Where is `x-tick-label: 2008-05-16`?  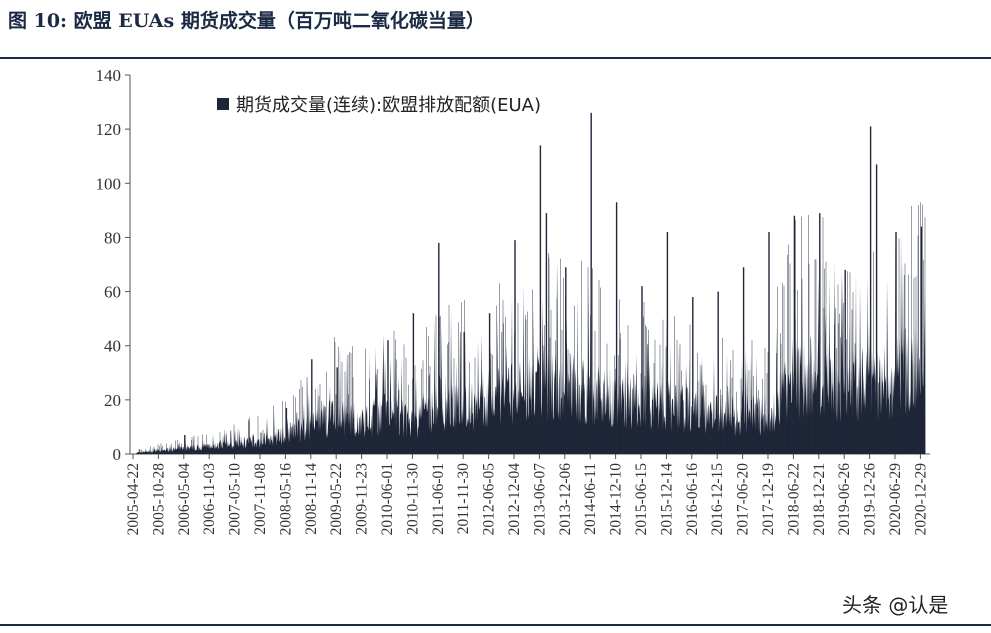
x-tick-label: 2008-05-16 is located at coordinates (285, 499).